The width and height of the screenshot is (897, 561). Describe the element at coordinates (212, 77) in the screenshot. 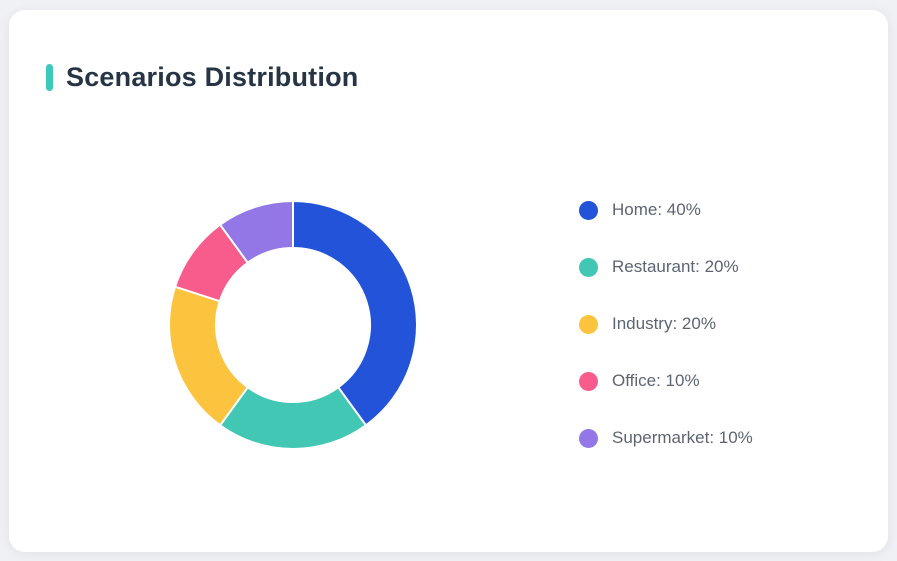

I see `card-title: Scenarios Distribution` at that location.